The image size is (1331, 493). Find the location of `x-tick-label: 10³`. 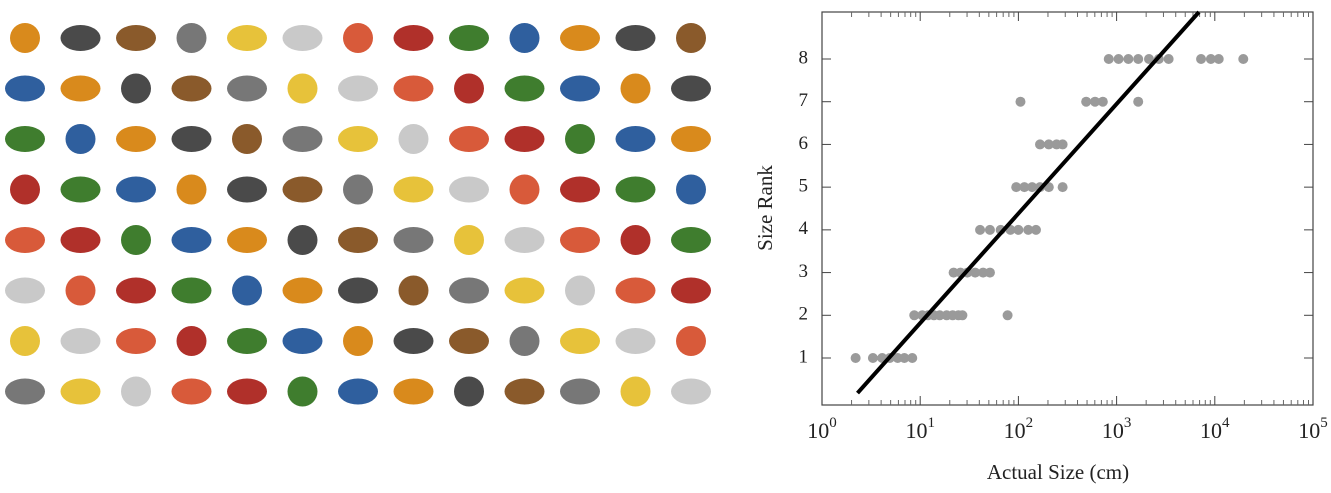

x-tick-label: 10³ is located at coordinates (1117, 429).